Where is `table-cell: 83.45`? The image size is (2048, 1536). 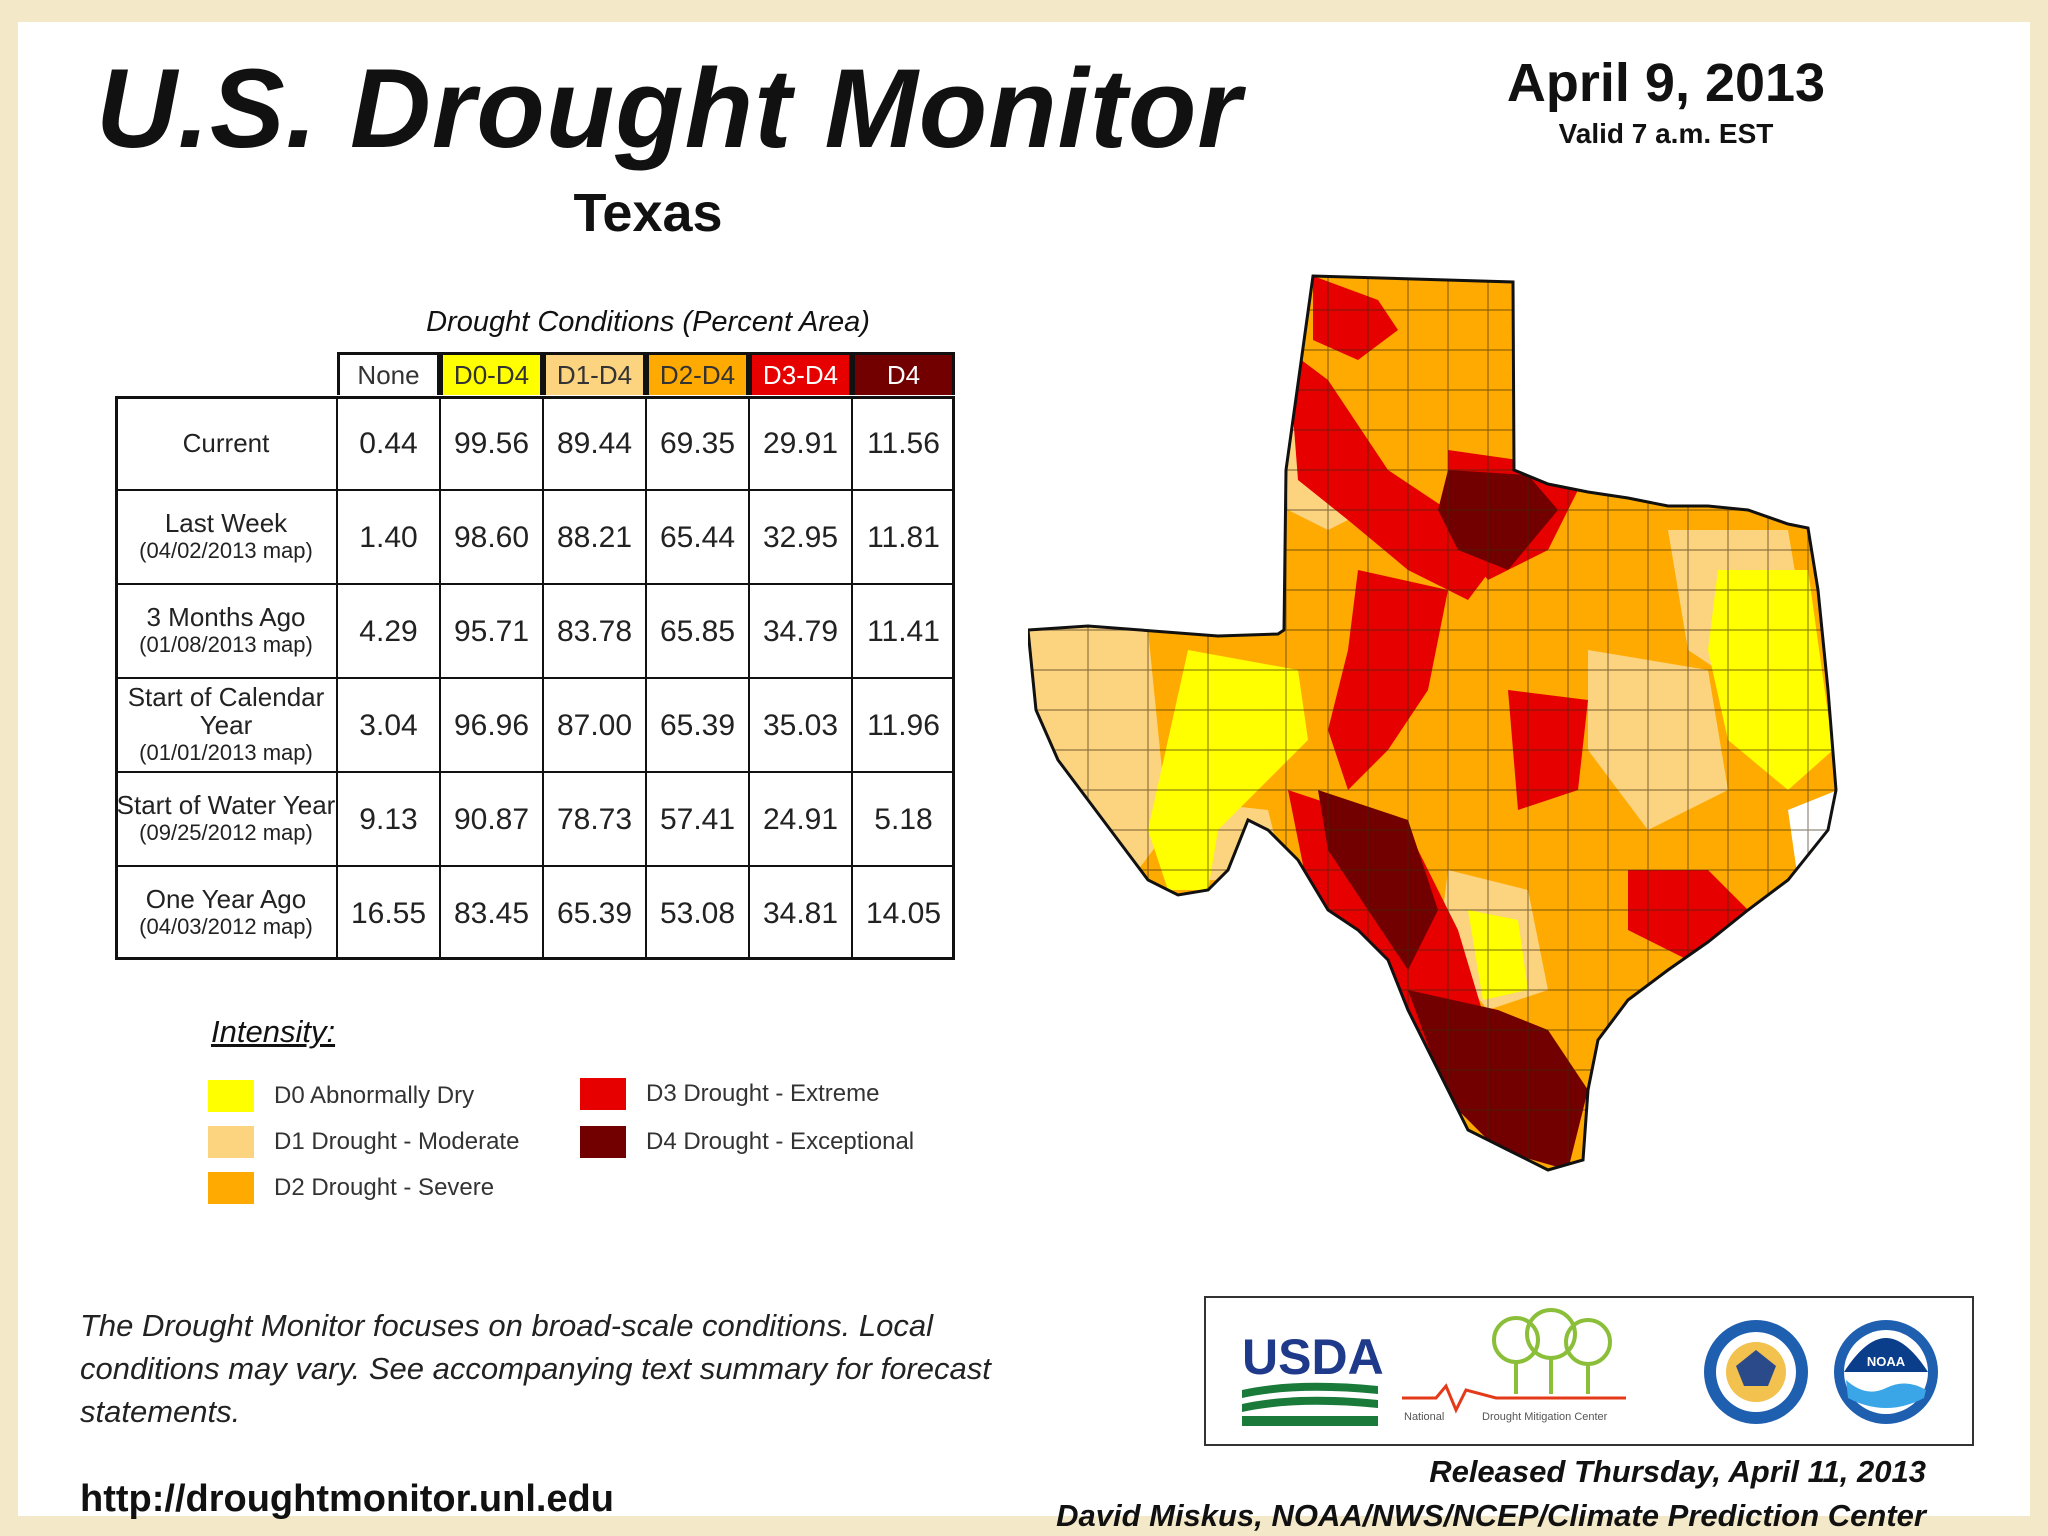 table-cell: 83.45 is located at coordinates (491, 913).